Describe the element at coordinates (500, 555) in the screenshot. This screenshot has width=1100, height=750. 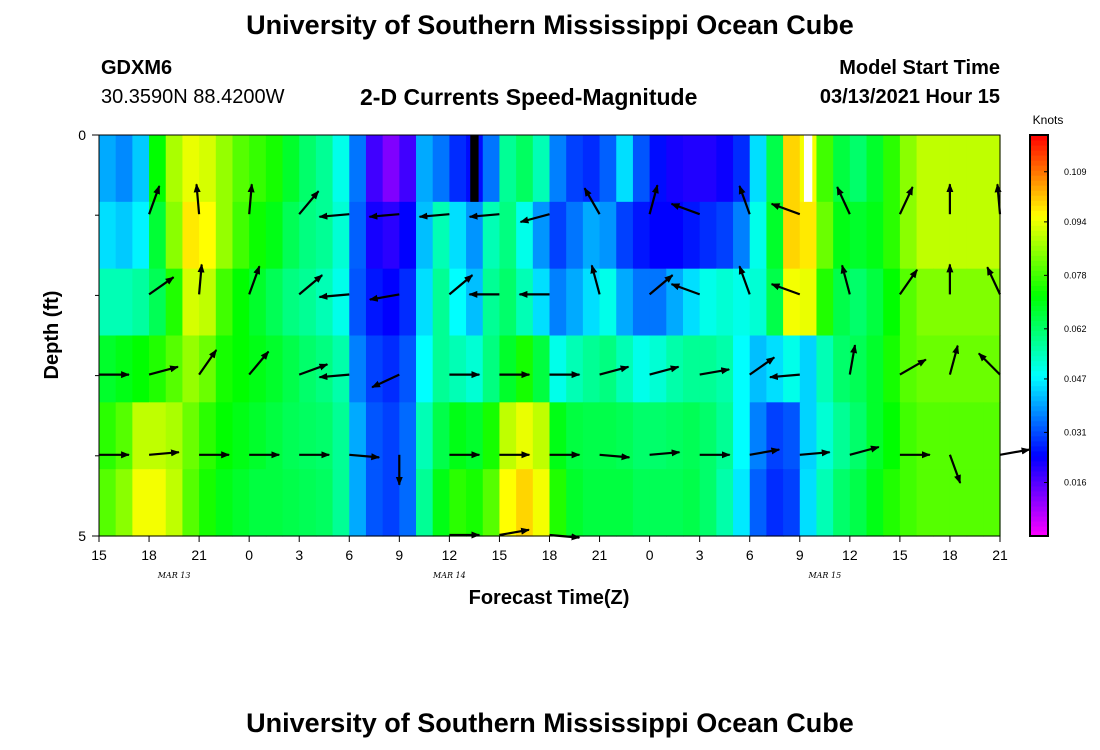
I see `x-tick-label: 15` at that location.